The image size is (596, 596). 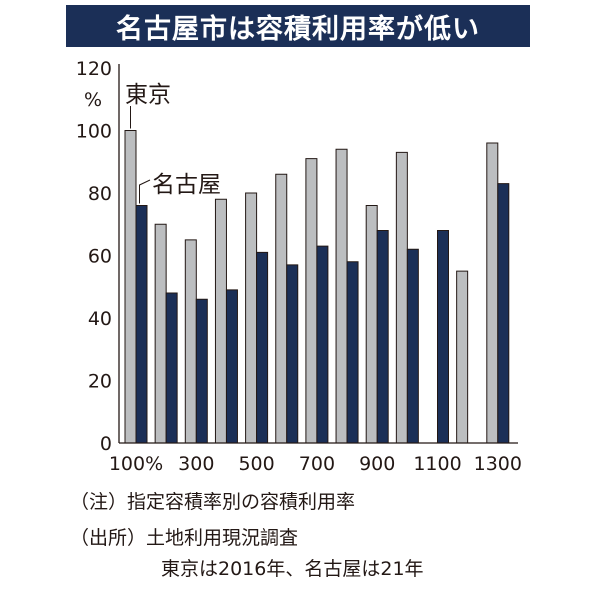 What do you see at coordinates (136, 464) in the screenshot?
I see `x-tick-label: 100%` at bounding box center [136, 464].